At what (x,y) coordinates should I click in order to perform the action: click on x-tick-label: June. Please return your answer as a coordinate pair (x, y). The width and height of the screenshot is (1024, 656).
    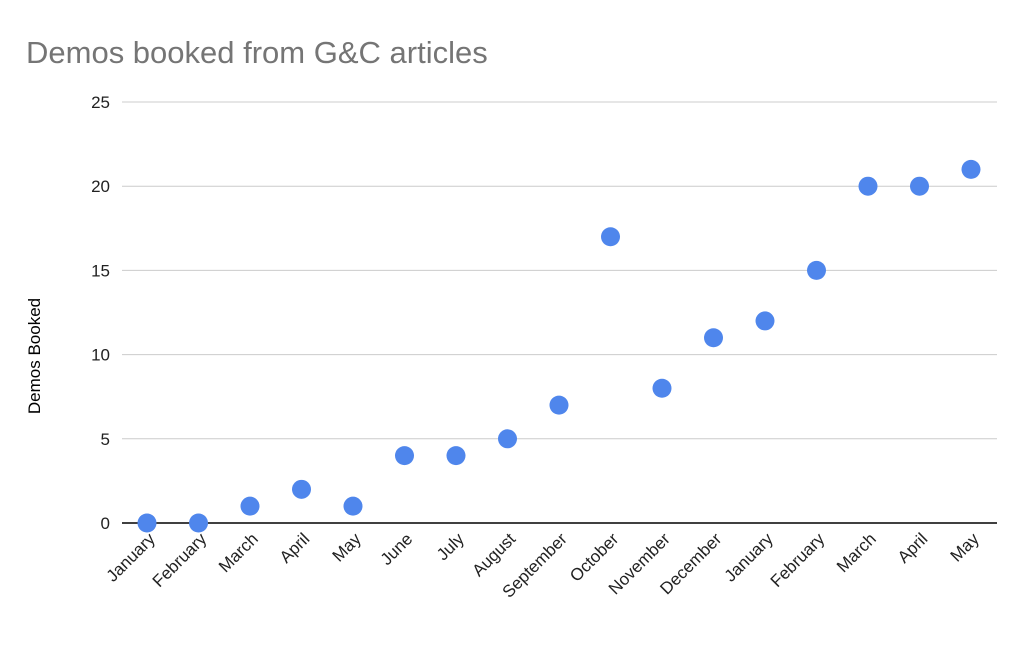
    Looking at the image, I should click on (397, 549).